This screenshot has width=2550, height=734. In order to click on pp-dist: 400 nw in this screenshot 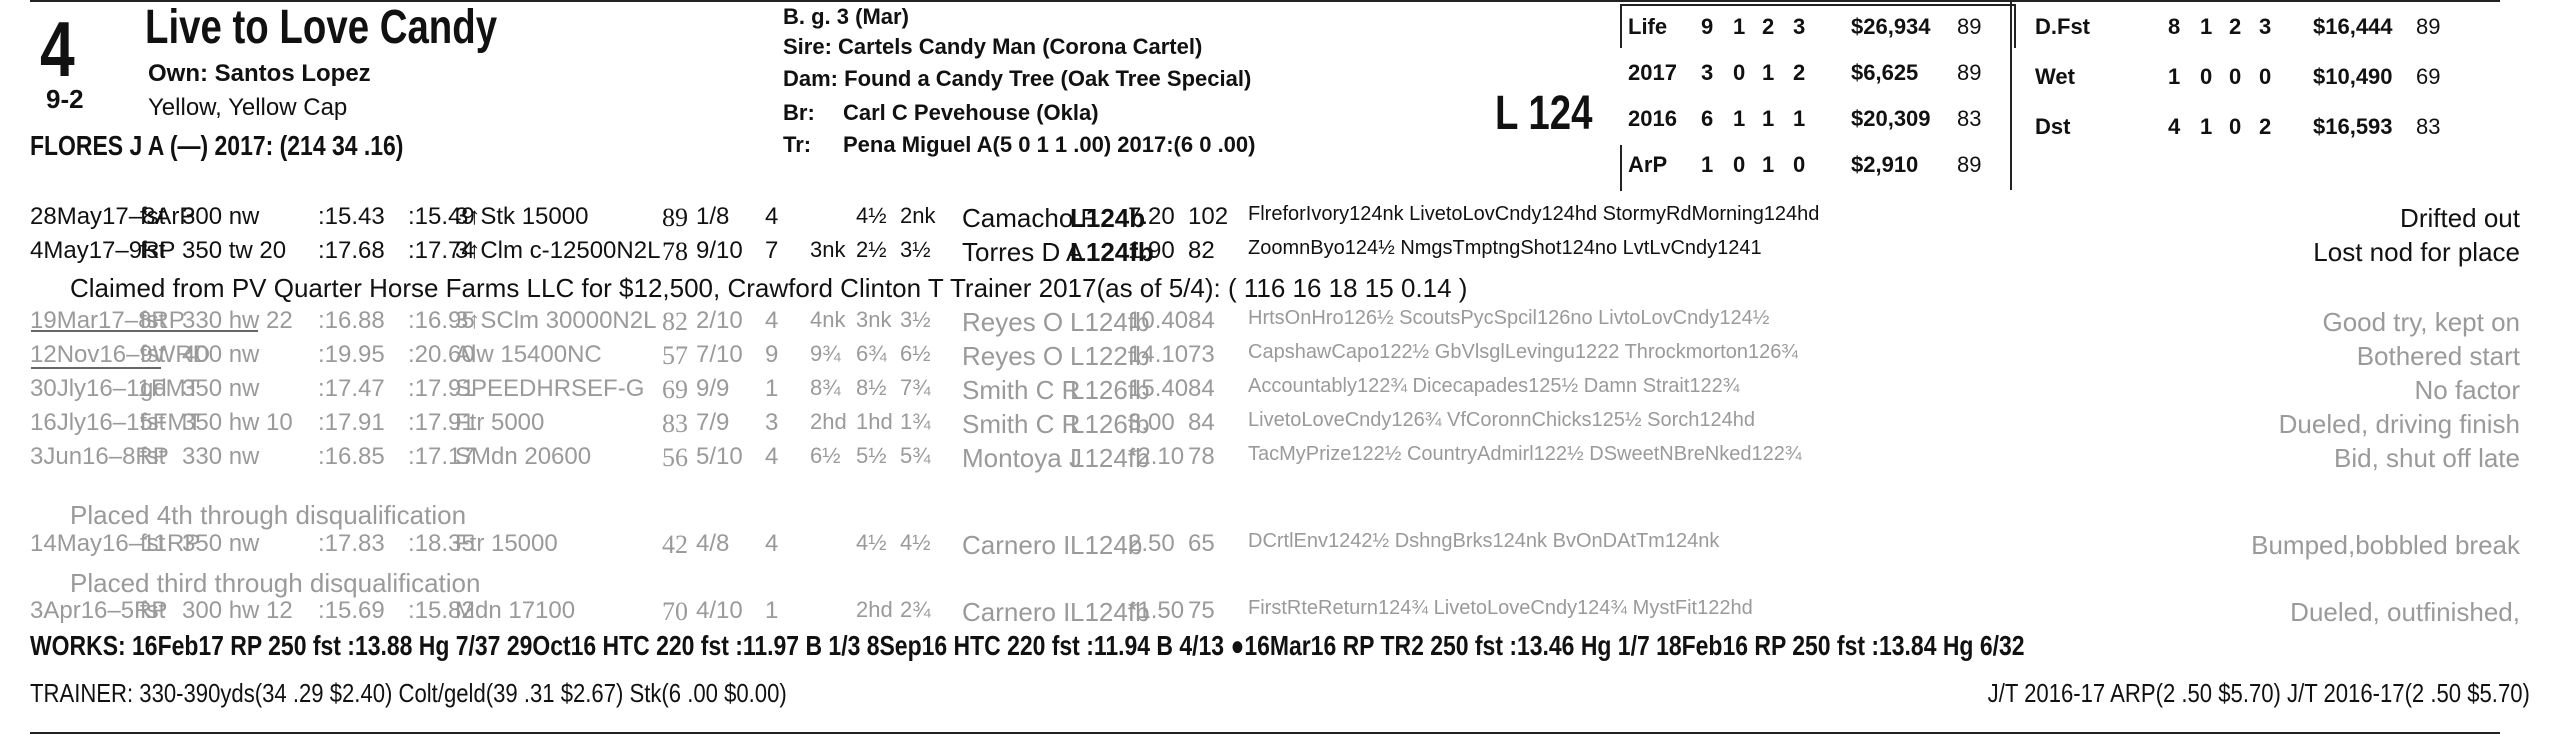, I will do `click(221, 354)`.